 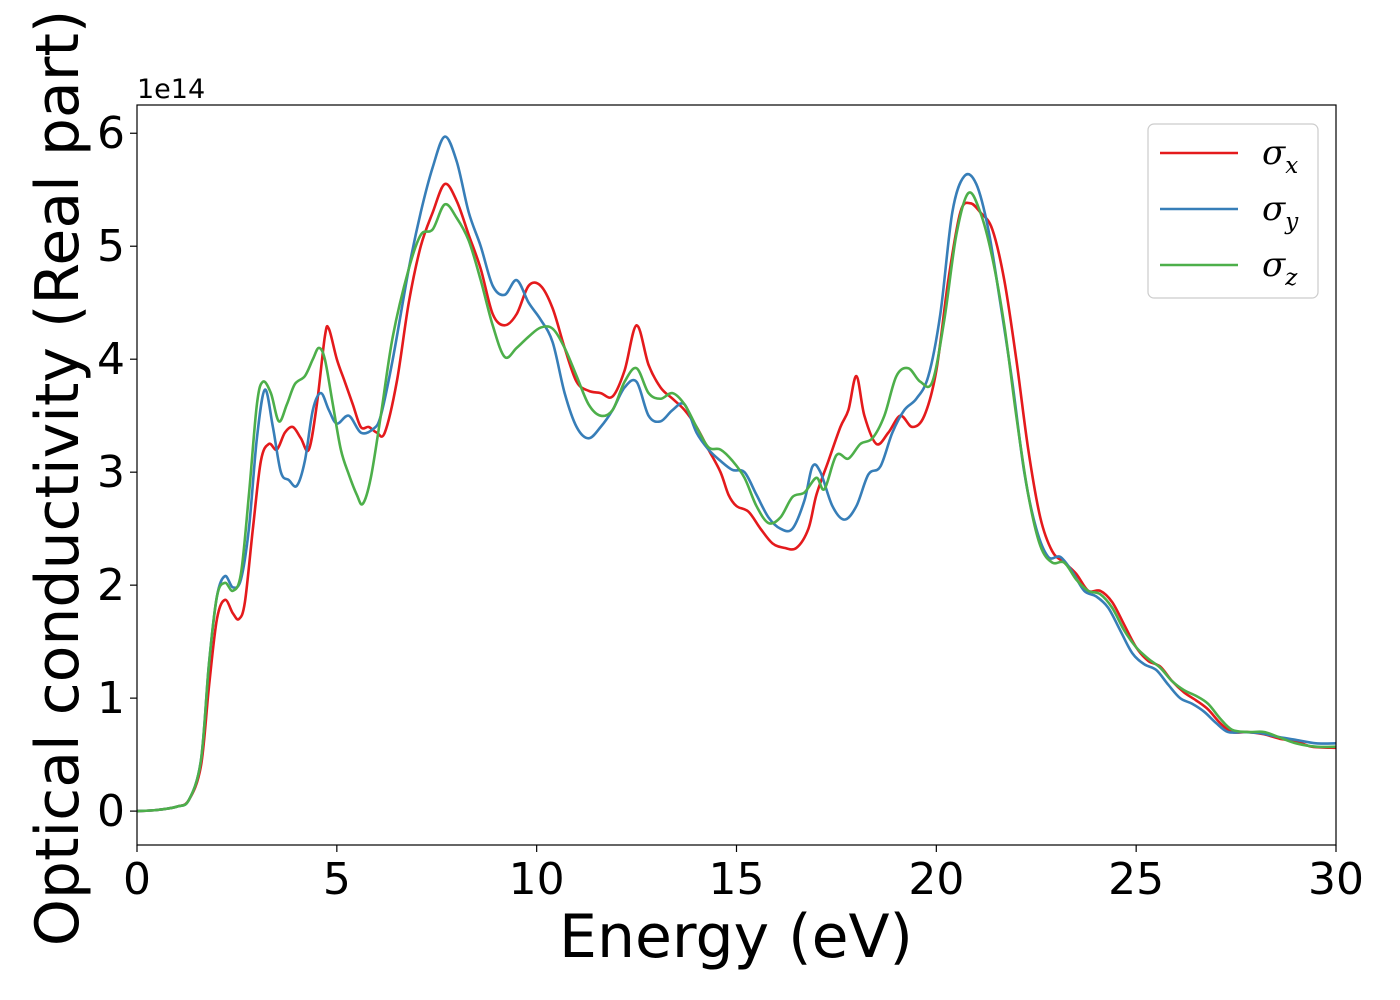 What do you see at coordinates (537, 879) in the screenshot?
I see `x-tick-label: 10` at bounding box center [537, 879].